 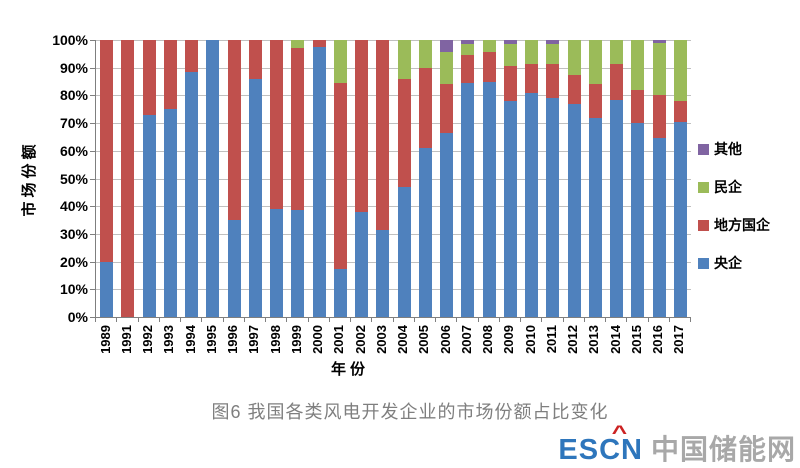 I want to click on y-tick-label: 50%, so click(x=73, y=178).